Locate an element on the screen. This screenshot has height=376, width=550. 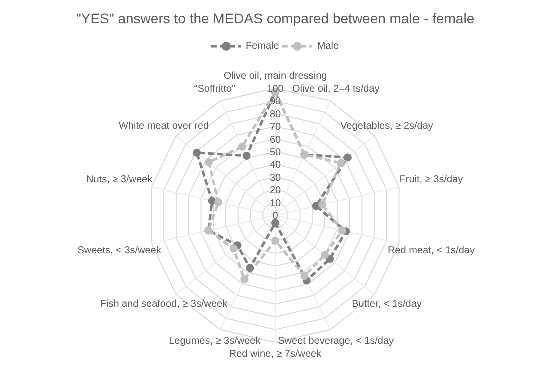
y-tick-label: 90 is located at coordinates (276, 102).